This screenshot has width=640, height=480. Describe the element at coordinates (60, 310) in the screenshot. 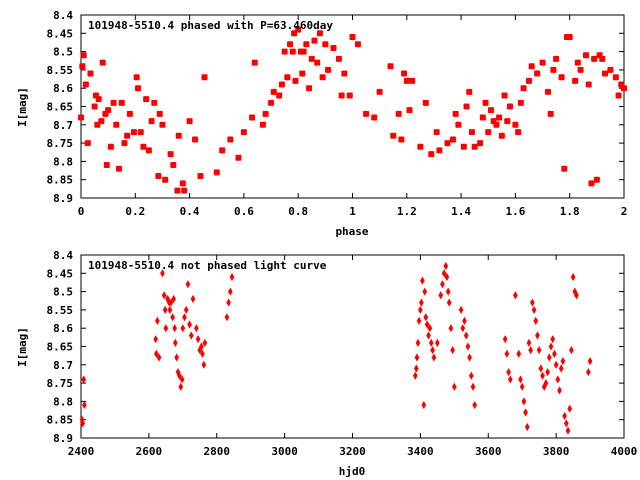

I see `y-tick-label: 8.55` at that location.